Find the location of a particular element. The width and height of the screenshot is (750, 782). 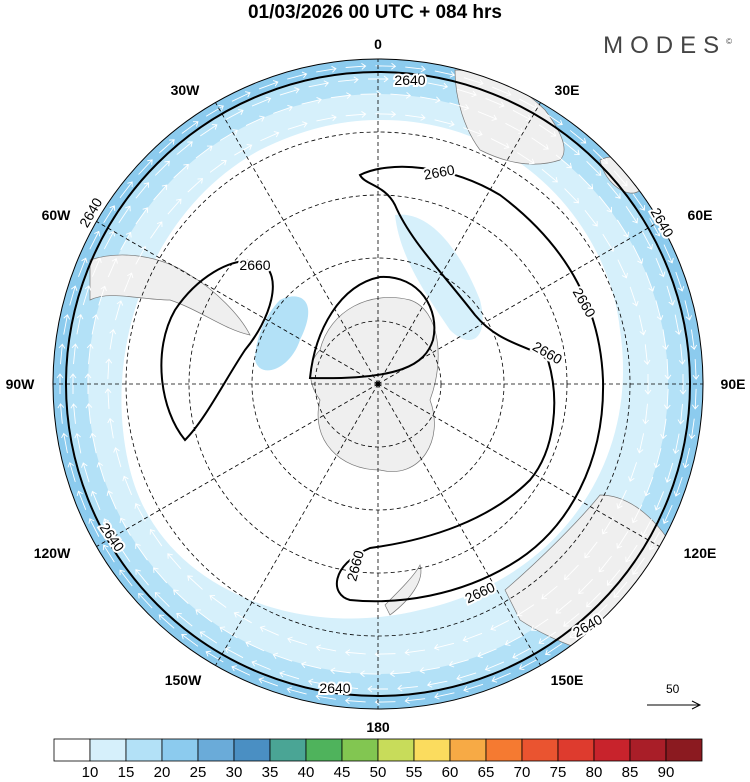

lon-label-150e: 150E is located at coordinates (567, 680).